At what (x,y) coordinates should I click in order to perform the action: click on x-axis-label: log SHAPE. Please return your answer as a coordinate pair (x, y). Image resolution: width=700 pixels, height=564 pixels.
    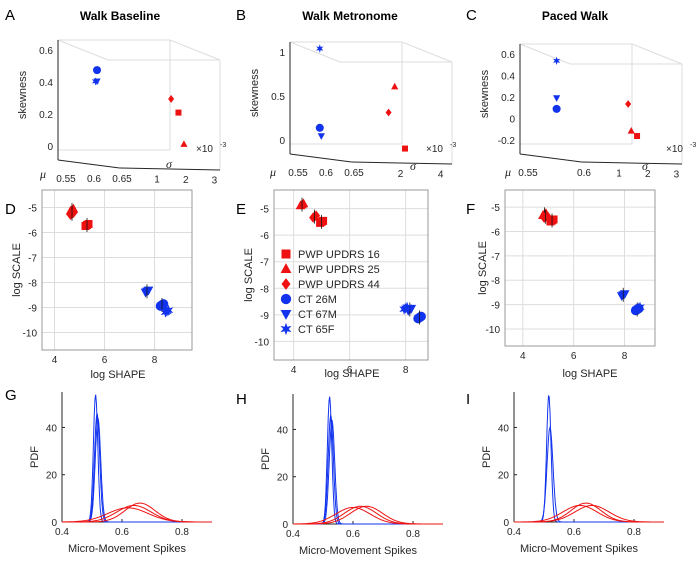
    Looking at the image, I should click on (351, 374).